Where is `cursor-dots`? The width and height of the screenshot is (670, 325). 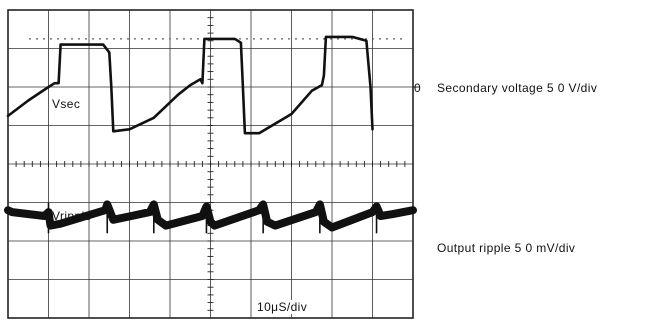
cursor-dots is located at coordinates (215, 38).